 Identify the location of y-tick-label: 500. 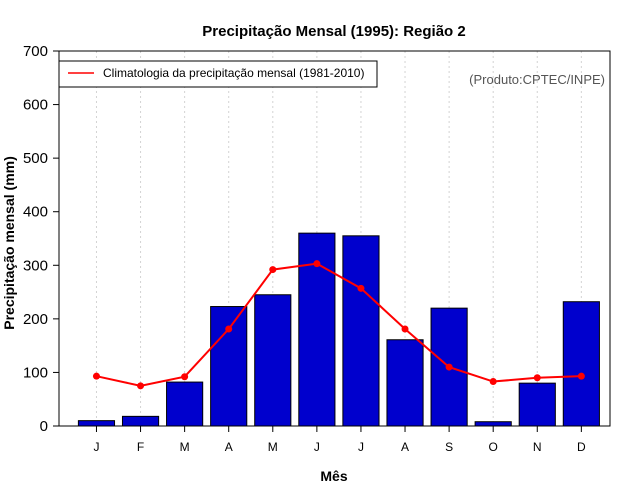
(35, 158).